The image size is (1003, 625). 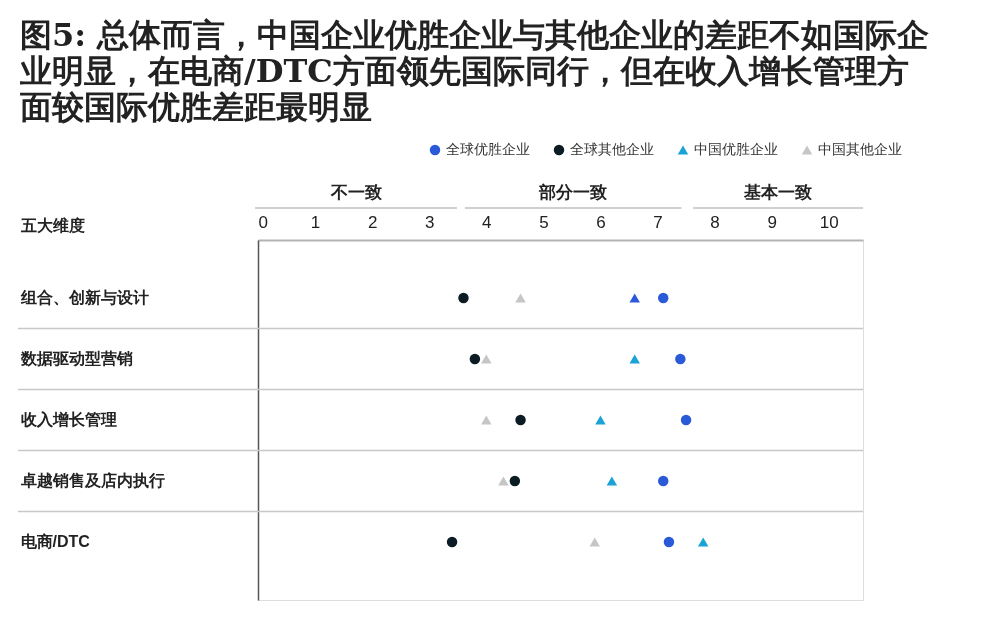 What do you see at coordinates (263, 222) in the screenshot?
I see `x-tick-label: 0` at bounding box center [263, 222].